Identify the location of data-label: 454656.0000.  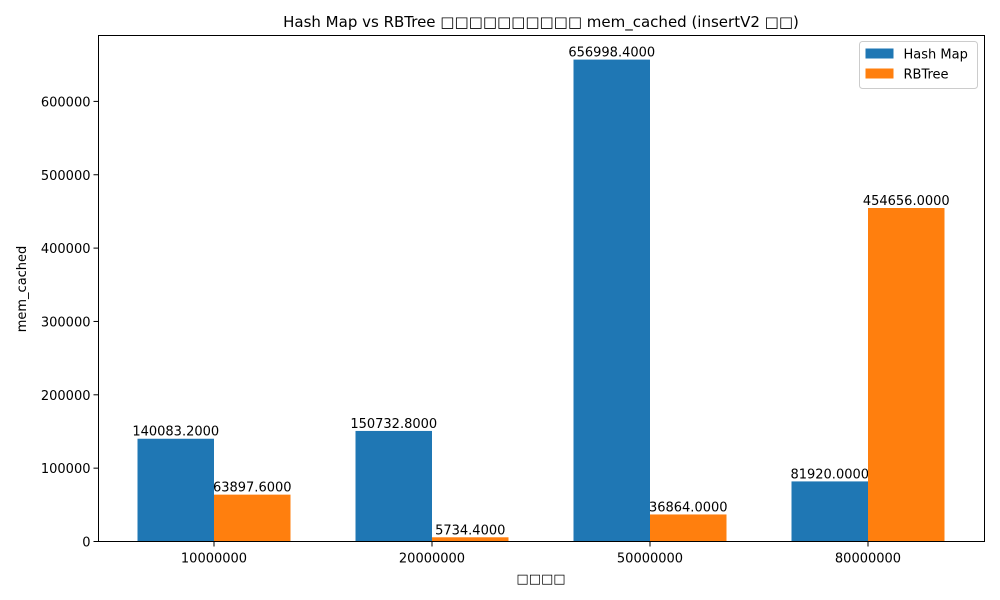
(906, 201).